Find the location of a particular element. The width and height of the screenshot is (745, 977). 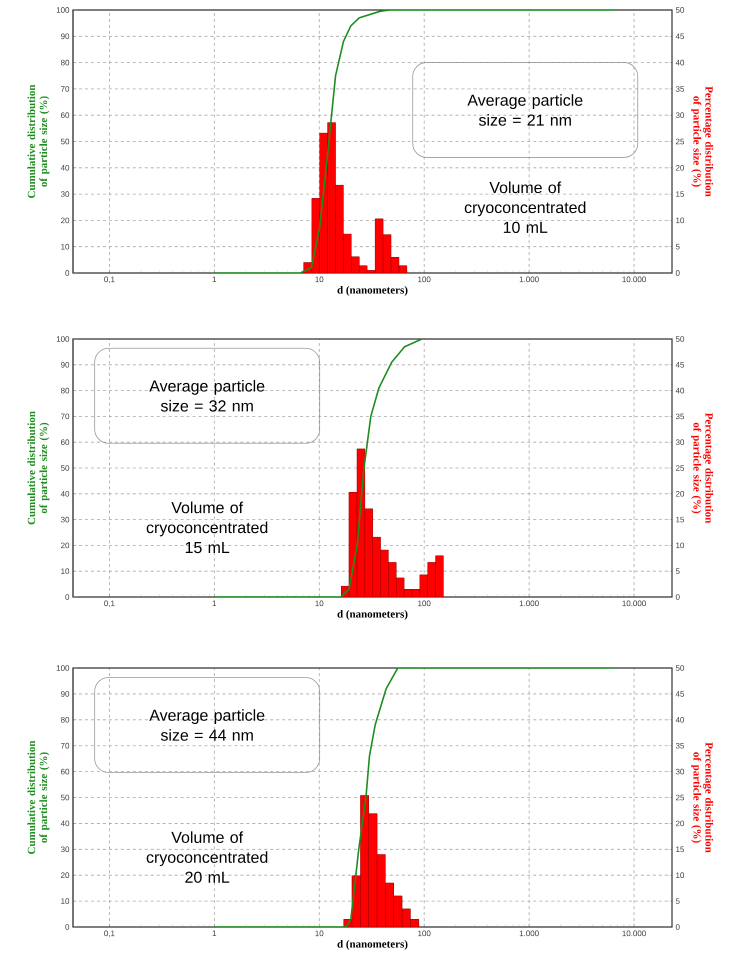

annotation: Volume of cryoconcentrated 20 mL is located at coordinates (207, 857).